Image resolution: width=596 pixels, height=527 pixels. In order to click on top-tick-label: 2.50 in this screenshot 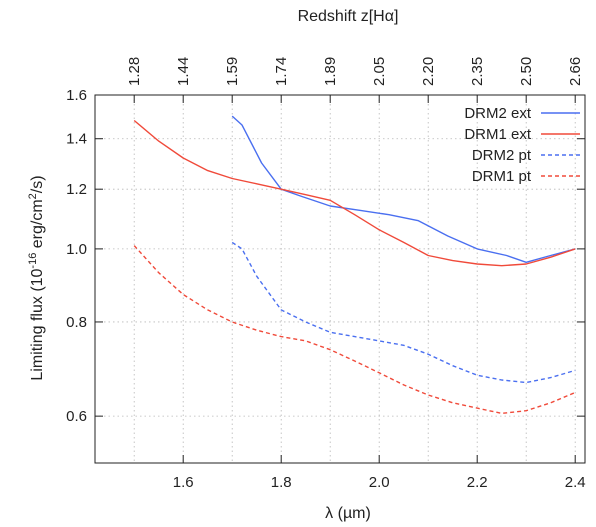, I will do `click(526, 71)`.